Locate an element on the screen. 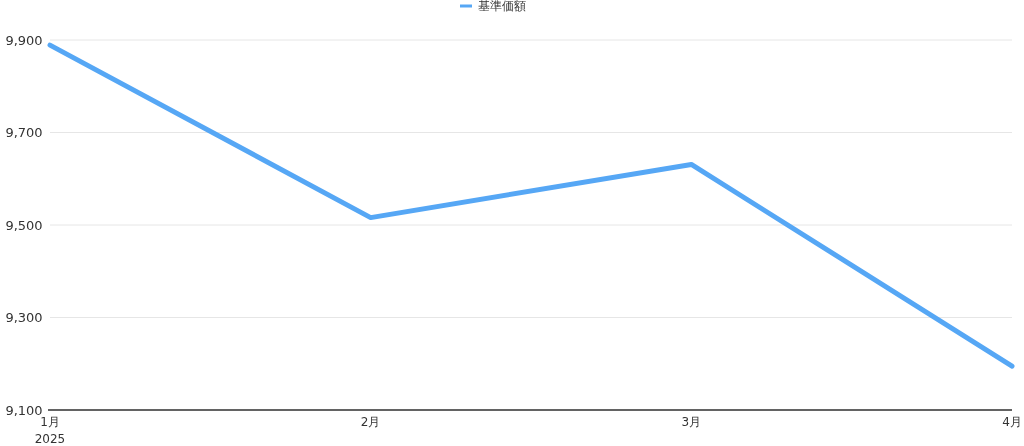 The image size is (1024, 446). text: 2025 is located at coordinates (50, 439).